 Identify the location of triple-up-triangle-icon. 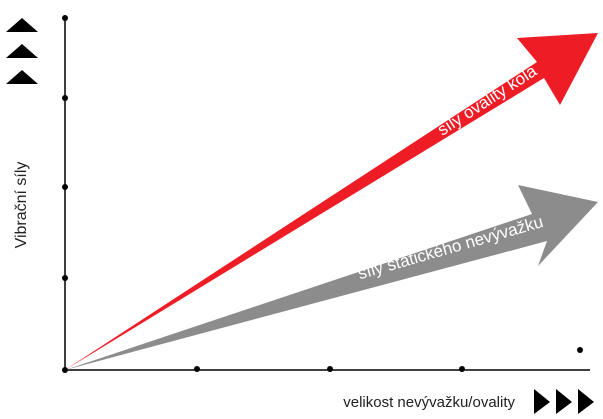
(22, 51).